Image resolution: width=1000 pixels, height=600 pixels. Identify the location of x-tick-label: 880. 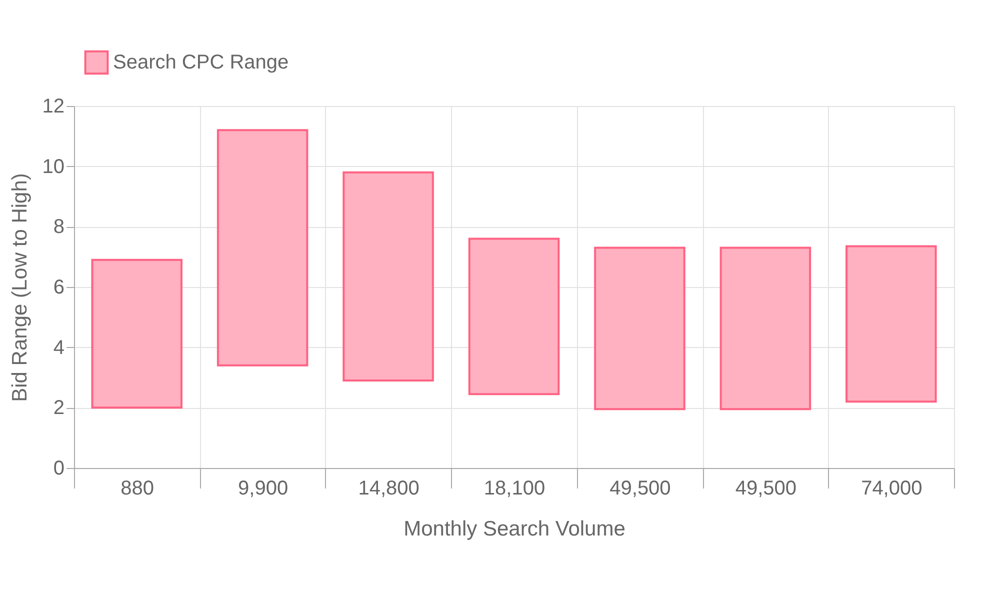
(137, 489).